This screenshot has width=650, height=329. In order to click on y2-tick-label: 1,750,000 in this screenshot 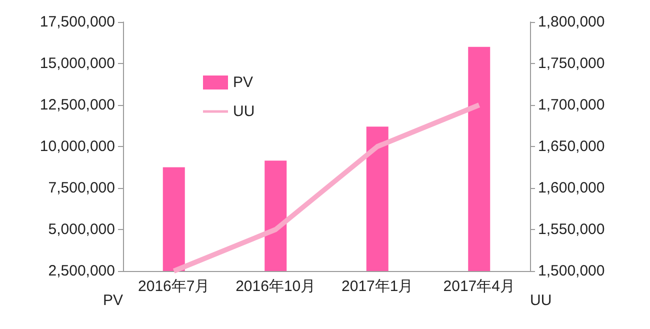, I will do `click(571, 63)`.